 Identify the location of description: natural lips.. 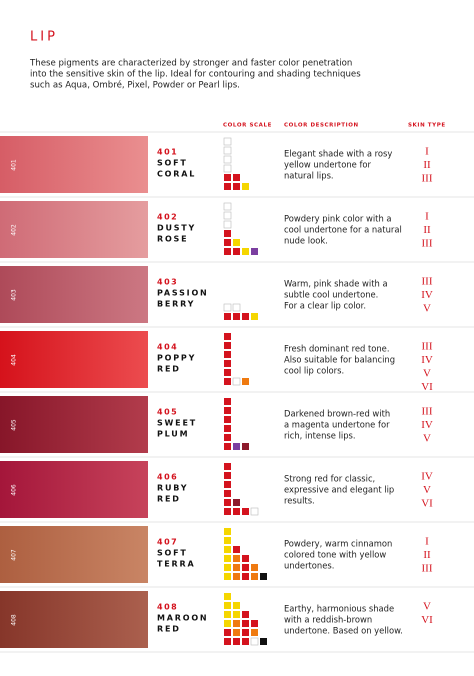
(309, 176).